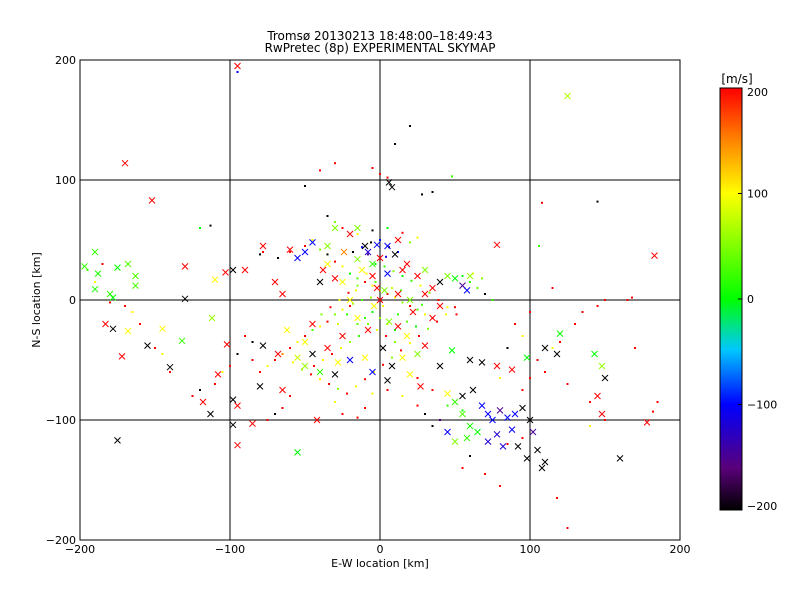 Image resolution: width=800 pixels, height=604 pixels. What do you see at coordinates (757, 299) in the screenshot?
I see `colorbar-ticks: −200 −100 0 100 200` at bounding box center [757, 299].